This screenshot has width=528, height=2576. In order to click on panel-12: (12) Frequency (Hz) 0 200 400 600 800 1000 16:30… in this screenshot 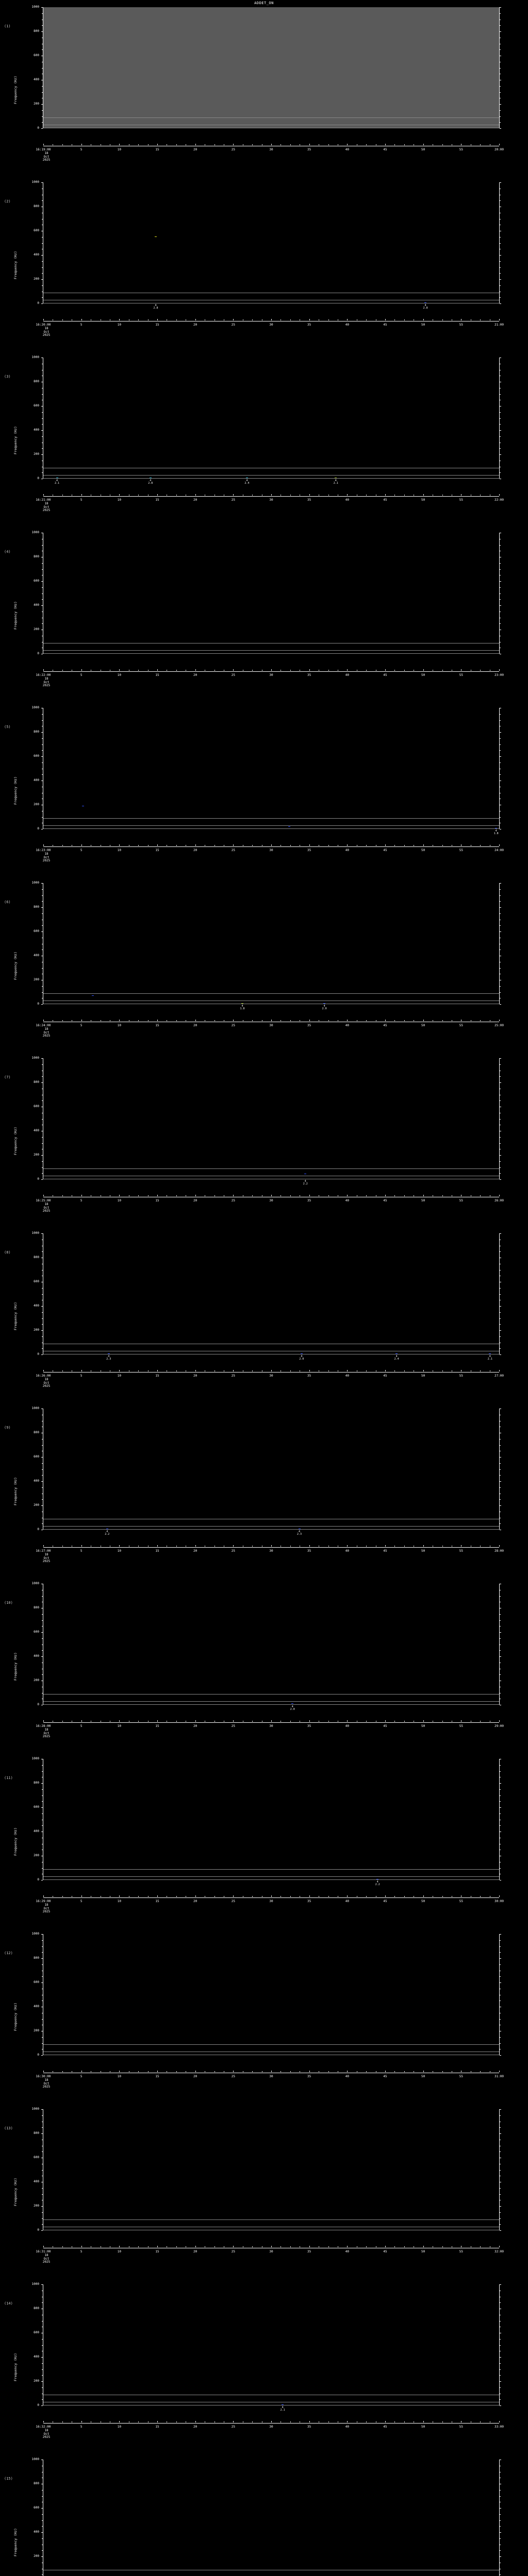, I will do `click(264, 2021)`.